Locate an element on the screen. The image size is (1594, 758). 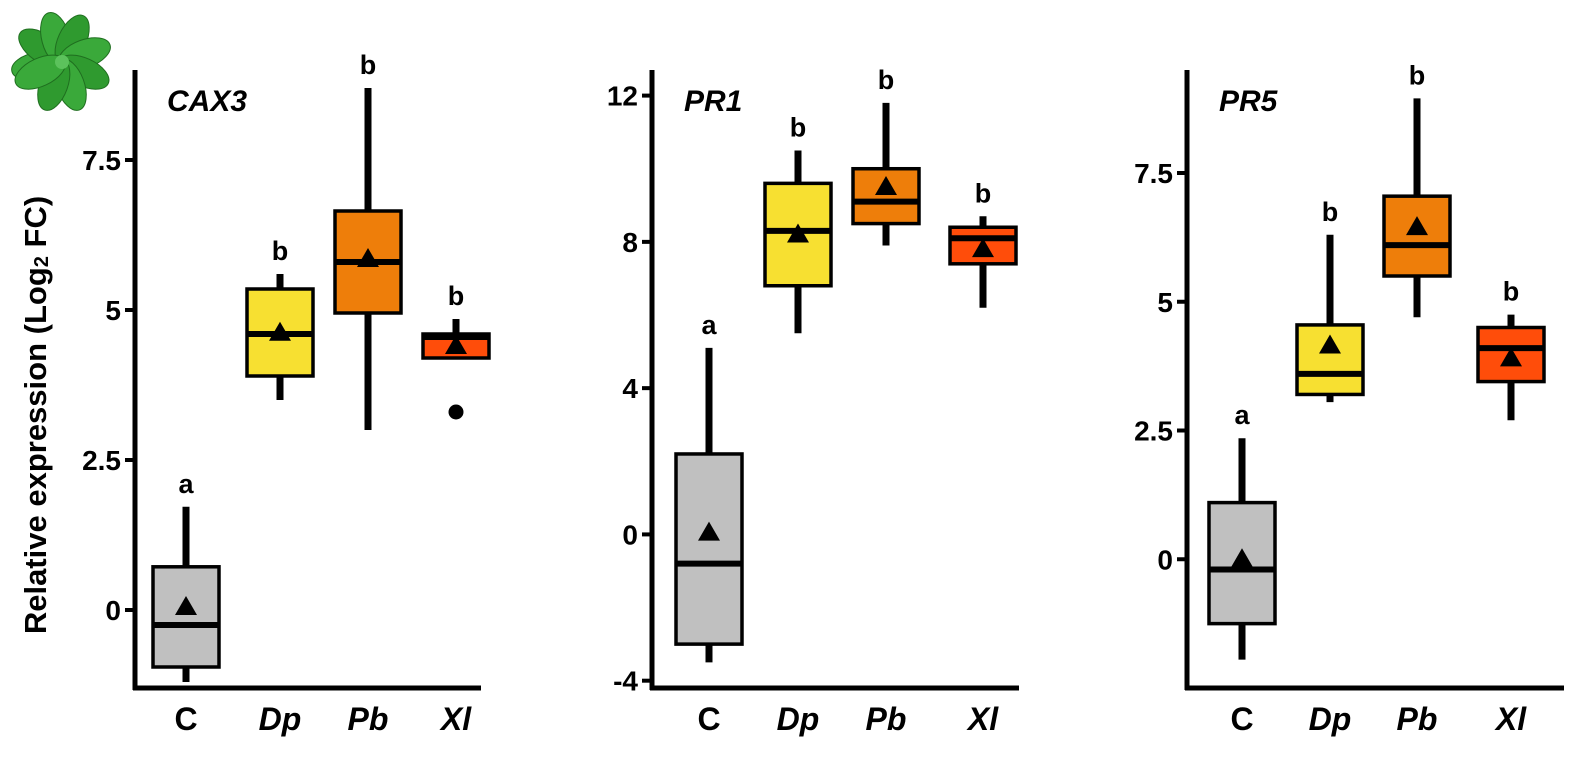
outlier-point is located at coordinates (456, 412).